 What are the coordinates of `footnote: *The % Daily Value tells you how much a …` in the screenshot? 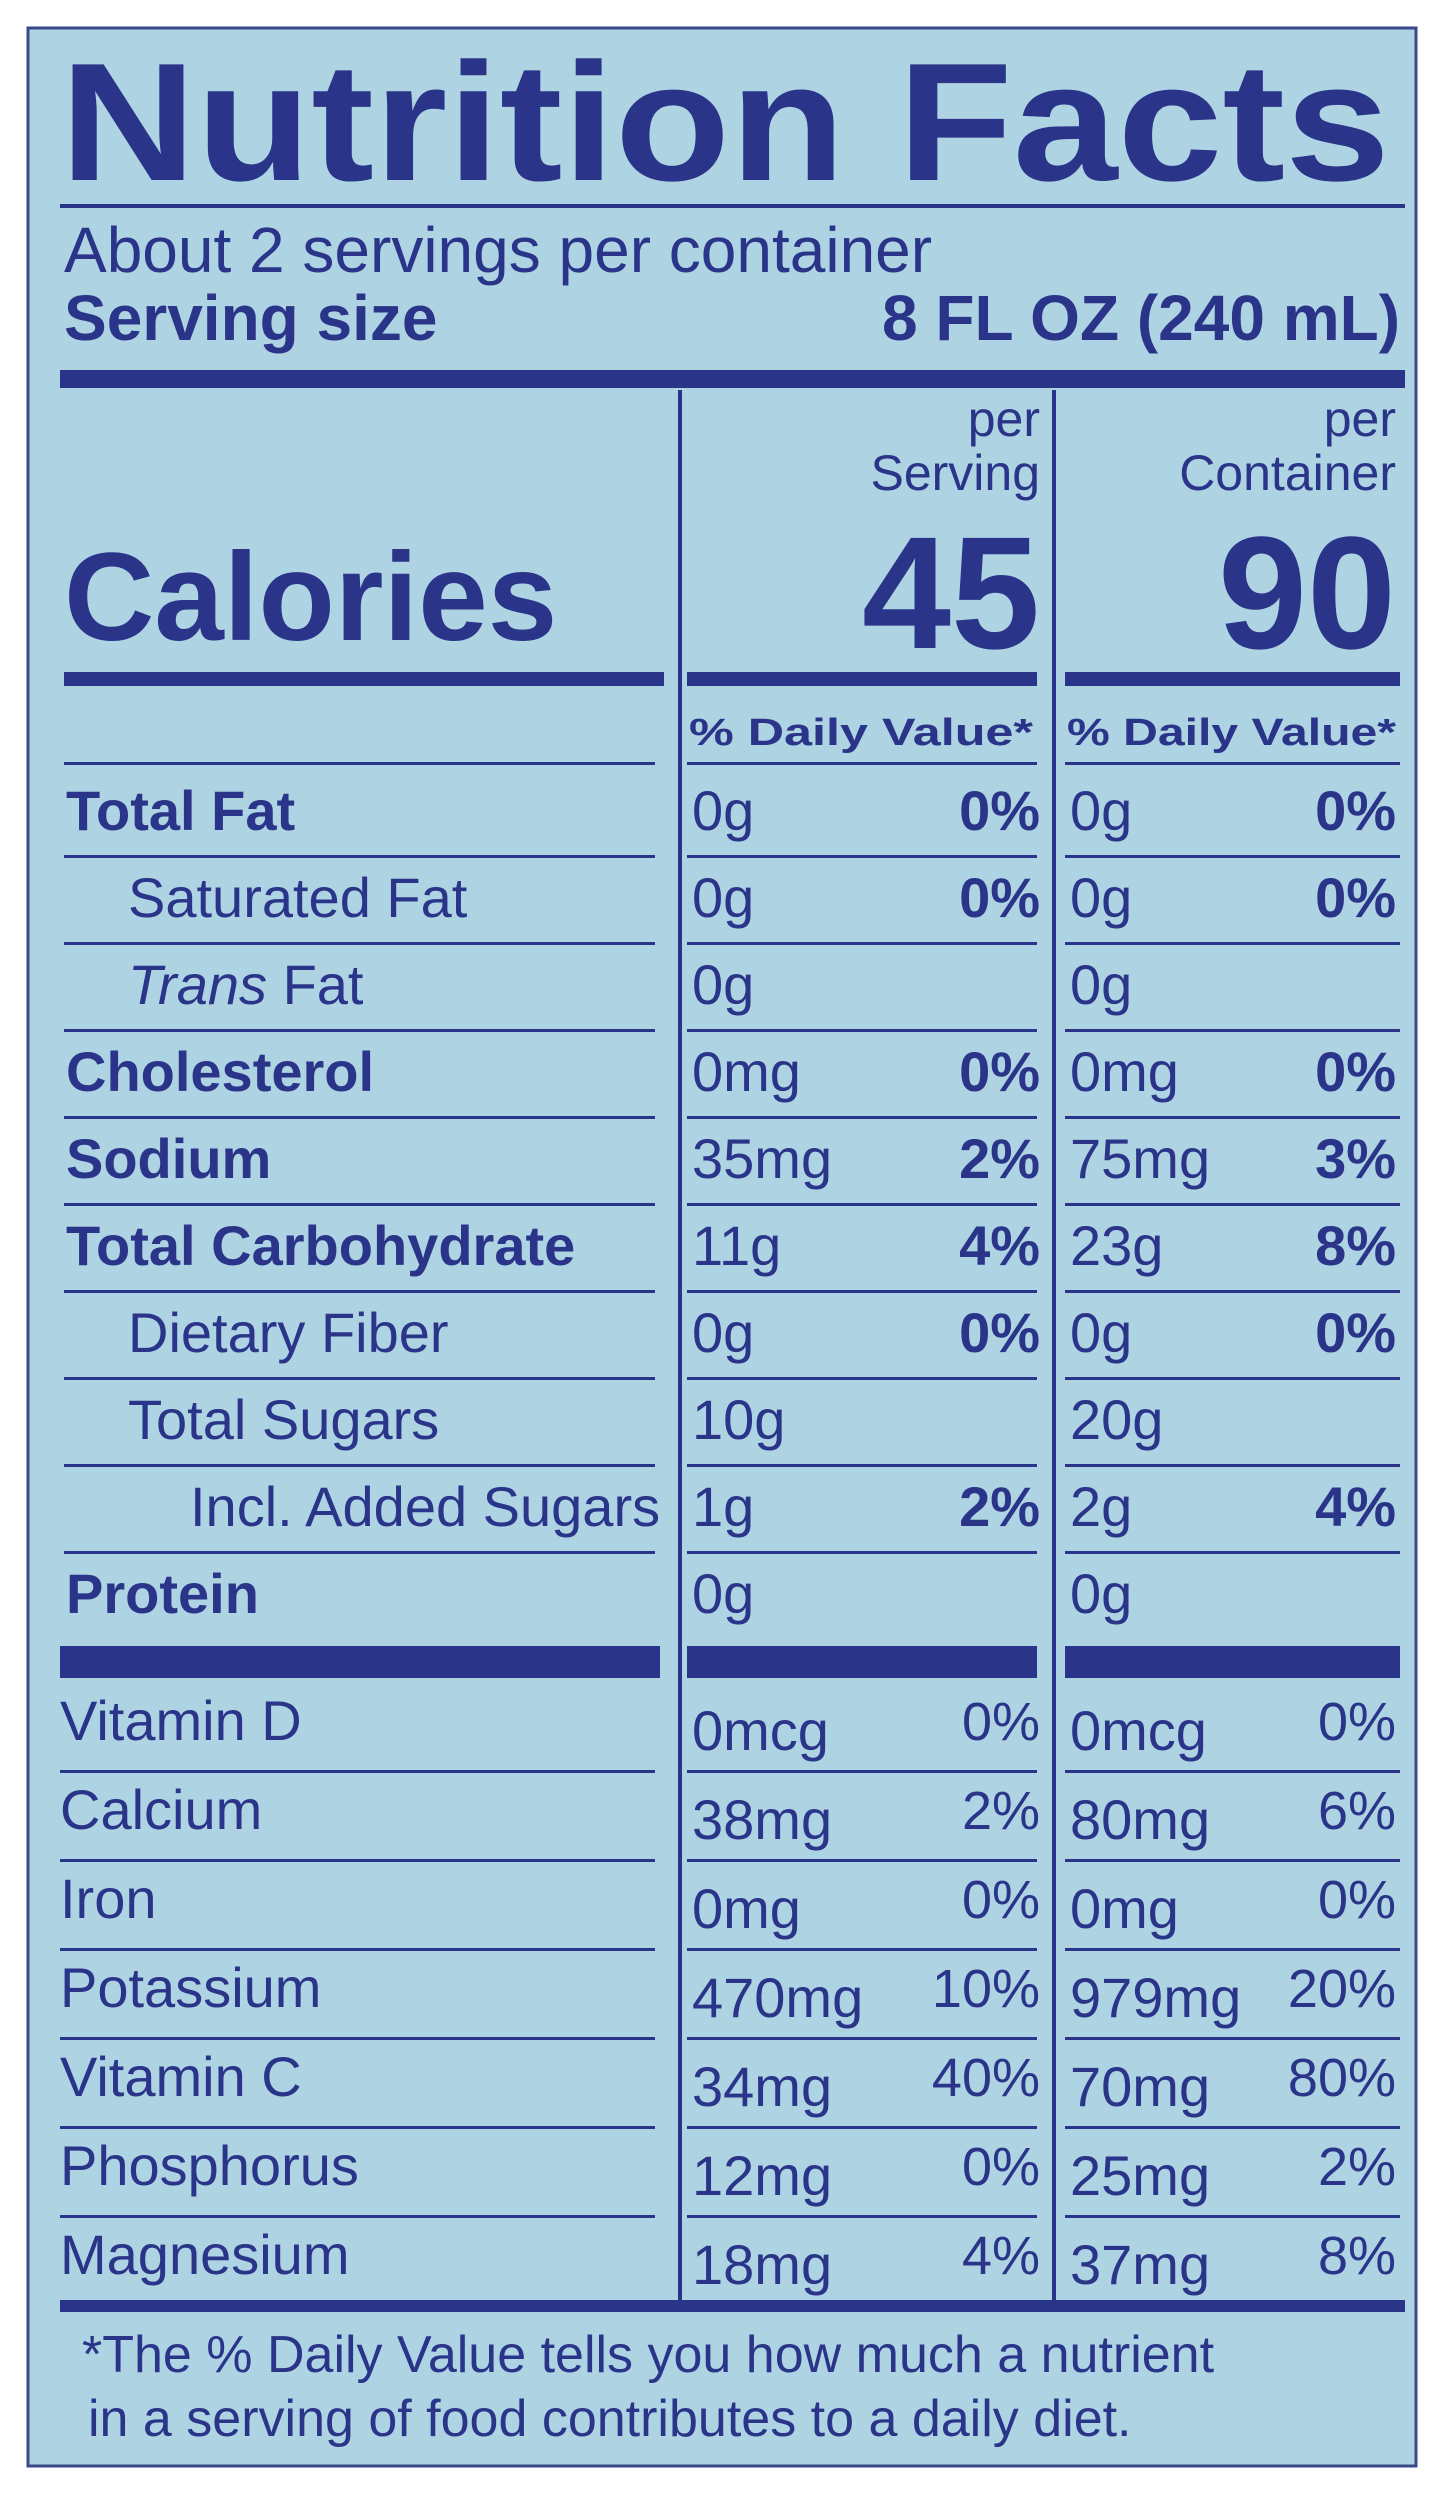 It's located at (648, 2355).